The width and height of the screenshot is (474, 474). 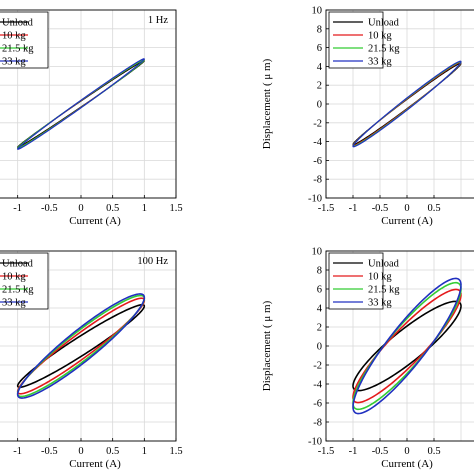 I want to click on grid, so click(x=399, y=104).